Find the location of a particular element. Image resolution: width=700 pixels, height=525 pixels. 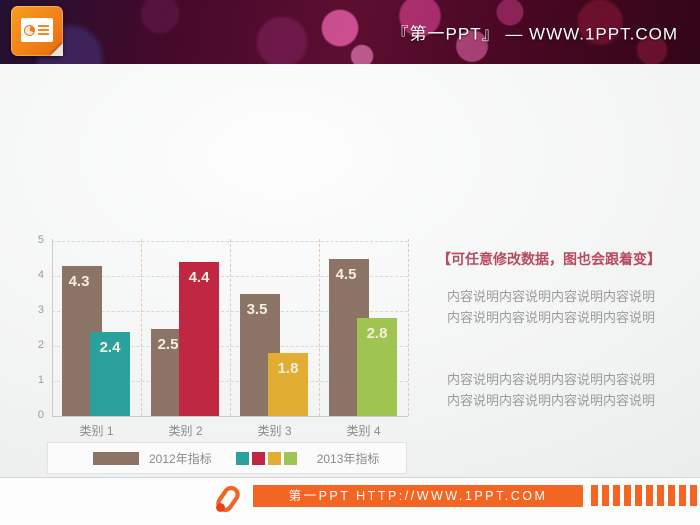

site-url-link: 第一PPT HTTP://WWW.1PPT.COM is located at coordinates (418, 496).